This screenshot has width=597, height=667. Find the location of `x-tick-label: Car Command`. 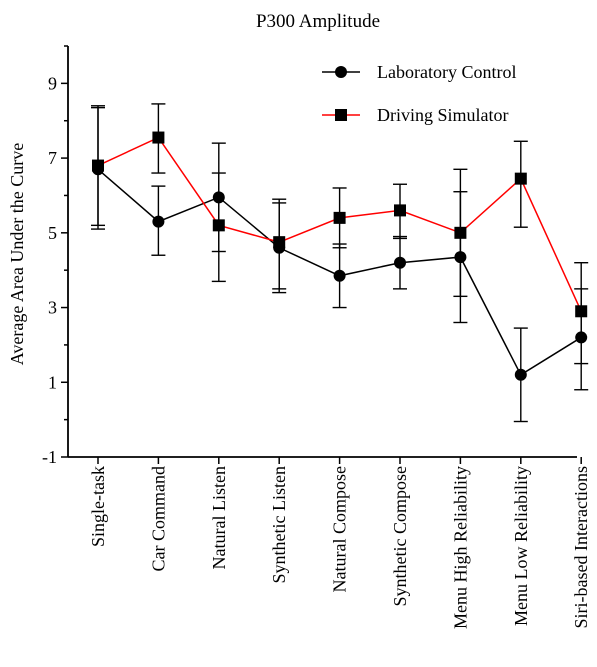

x-tick-label: Car Command is located at coordinates (158, 519).